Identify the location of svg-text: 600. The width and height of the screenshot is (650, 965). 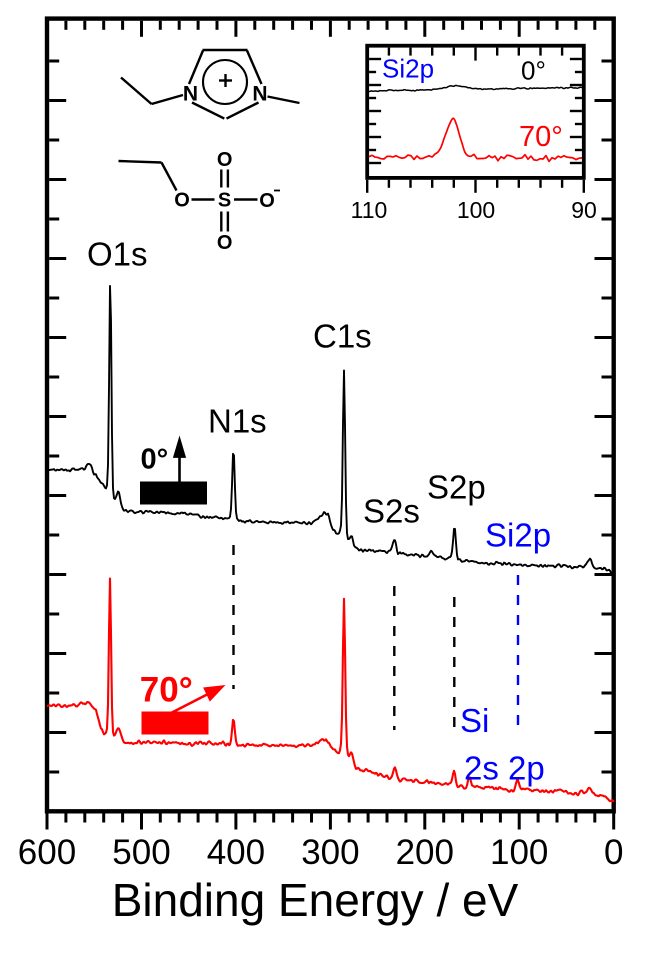
(47, 852).